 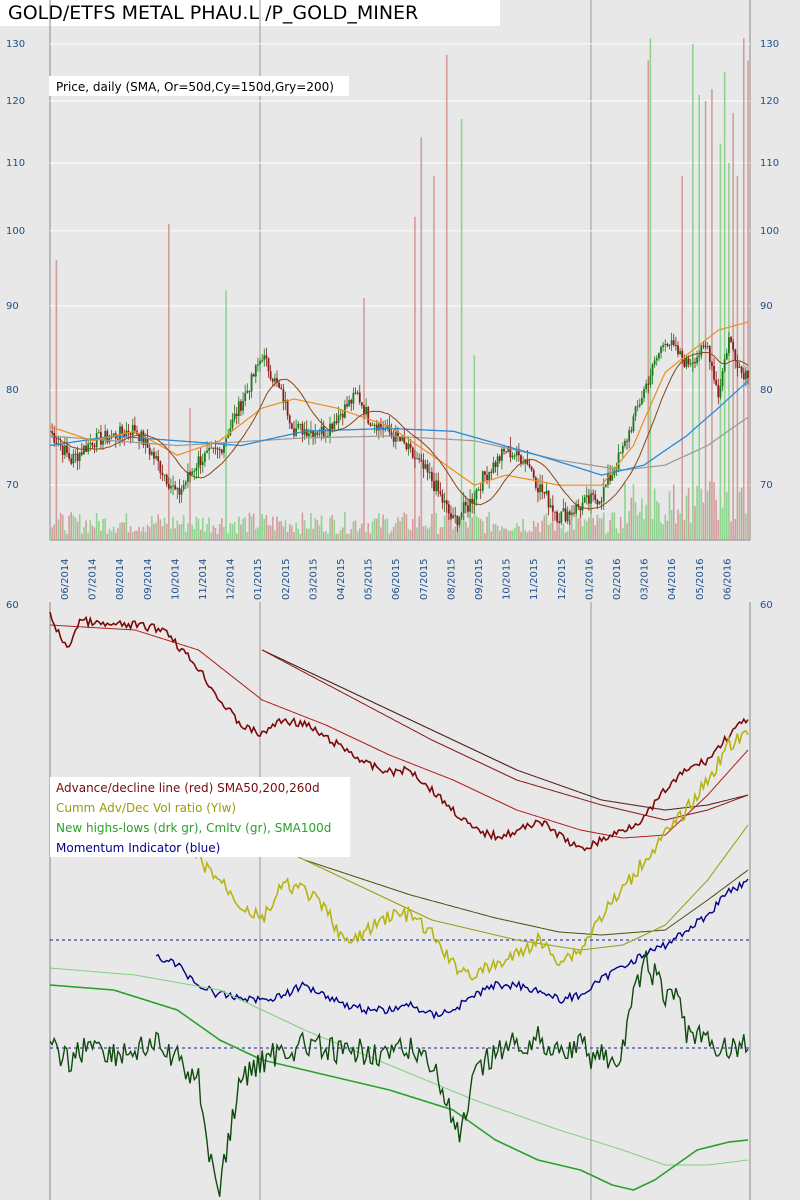 I want to click on y-tick-label-left: 110, so click(x=15, y=163).